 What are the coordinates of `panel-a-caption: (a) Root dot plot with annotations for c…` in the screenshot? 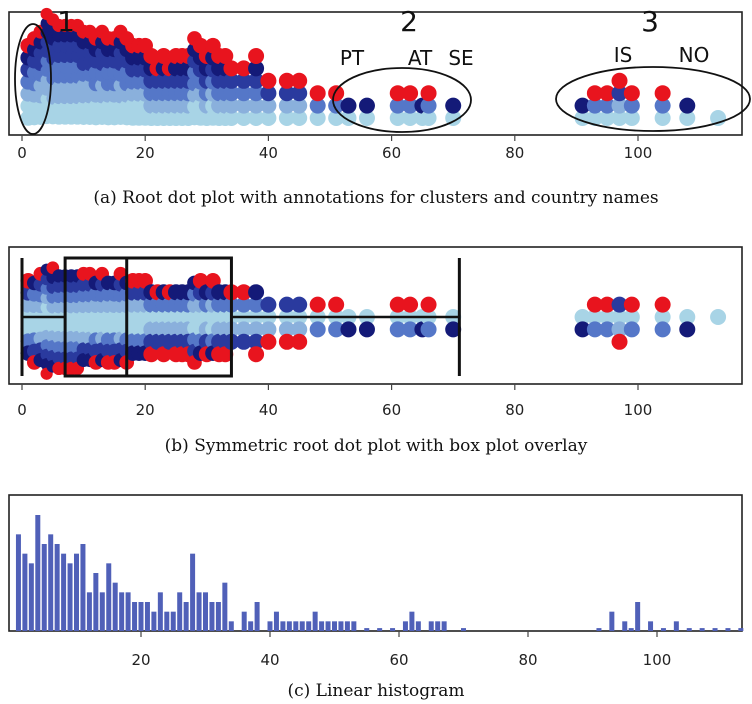 It's located at (375, 198).